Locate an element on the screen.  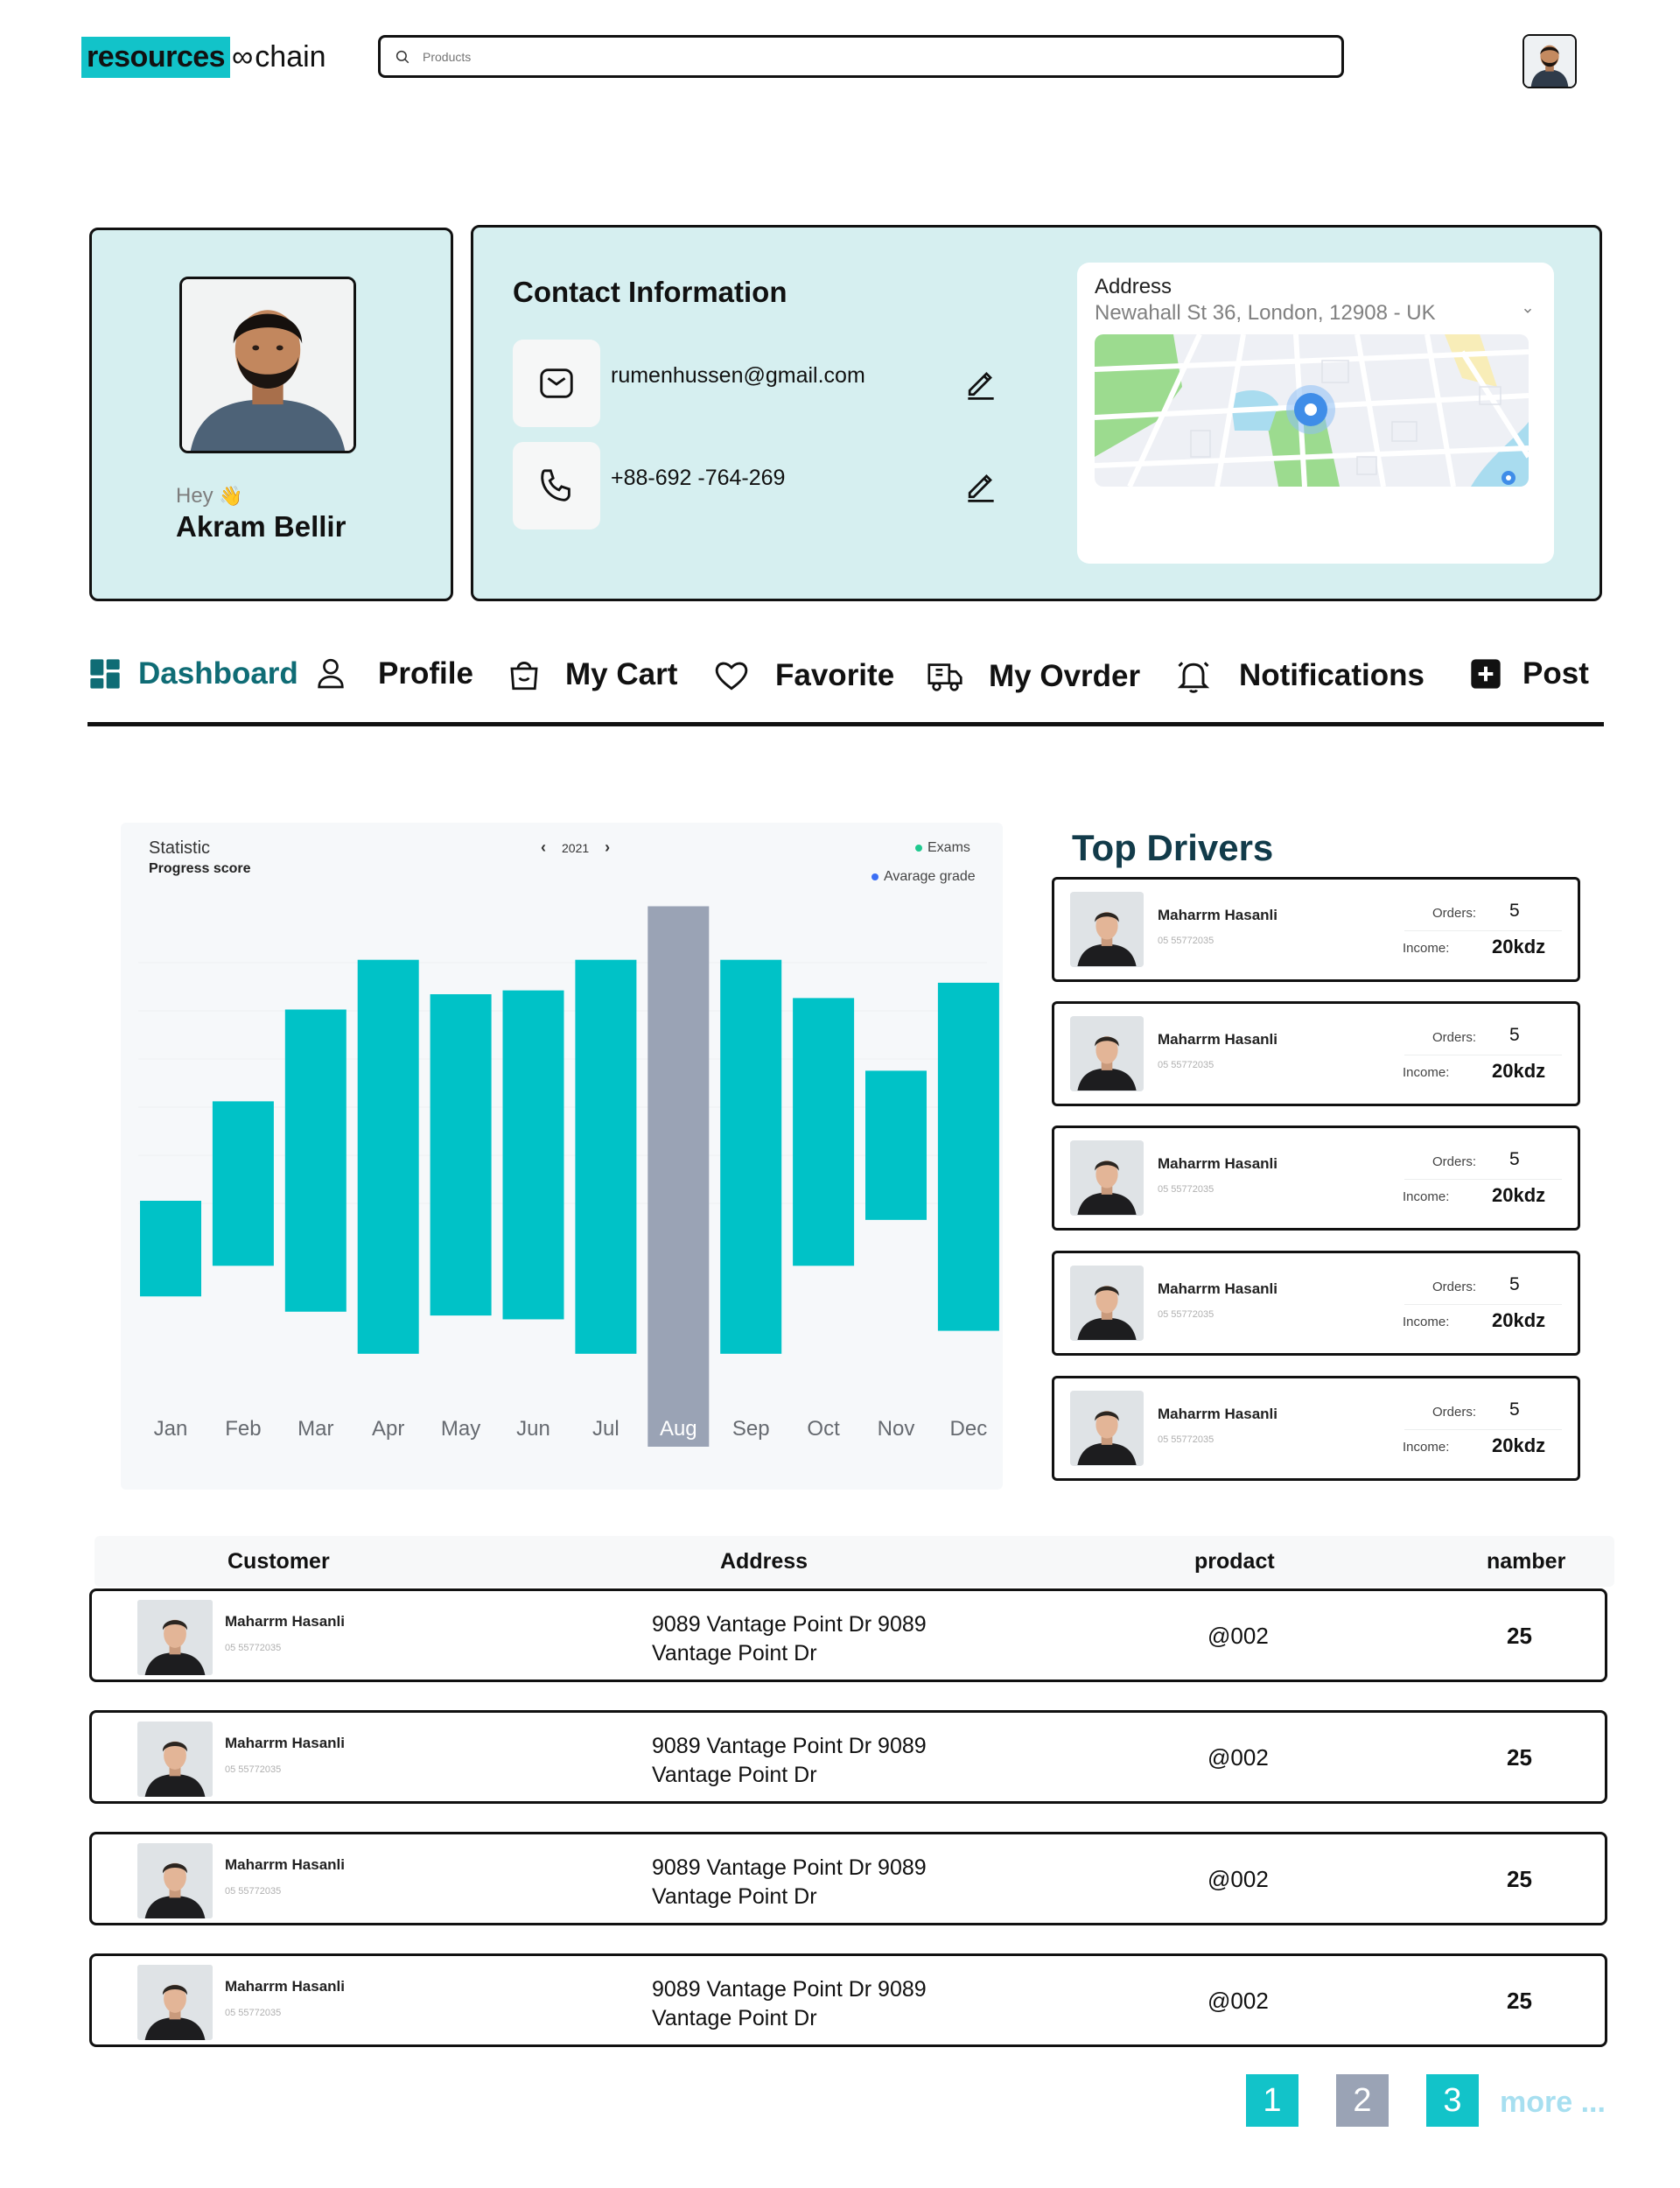
greeting: Hey 👋 is located at coordinates (209, 496).